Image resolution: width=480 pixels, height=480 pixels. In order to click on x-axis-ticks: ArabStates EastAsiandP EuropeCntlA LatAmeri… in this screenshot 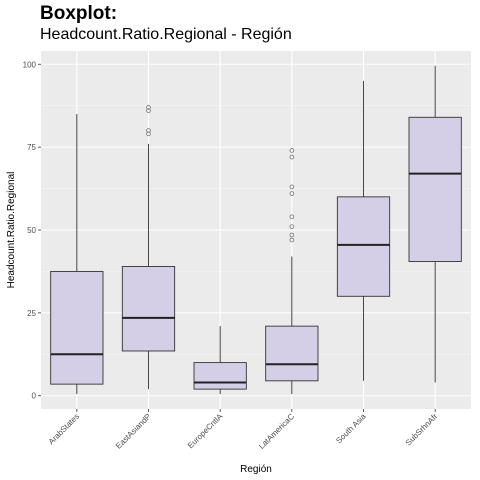, I will do `click(243, 430)`.